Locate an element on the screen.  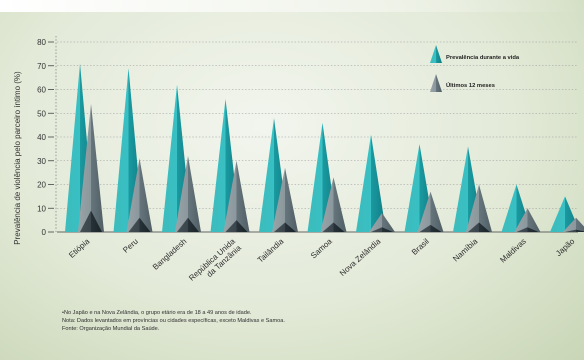
y-tick-label: 80 is located at coordinates (41, 42).